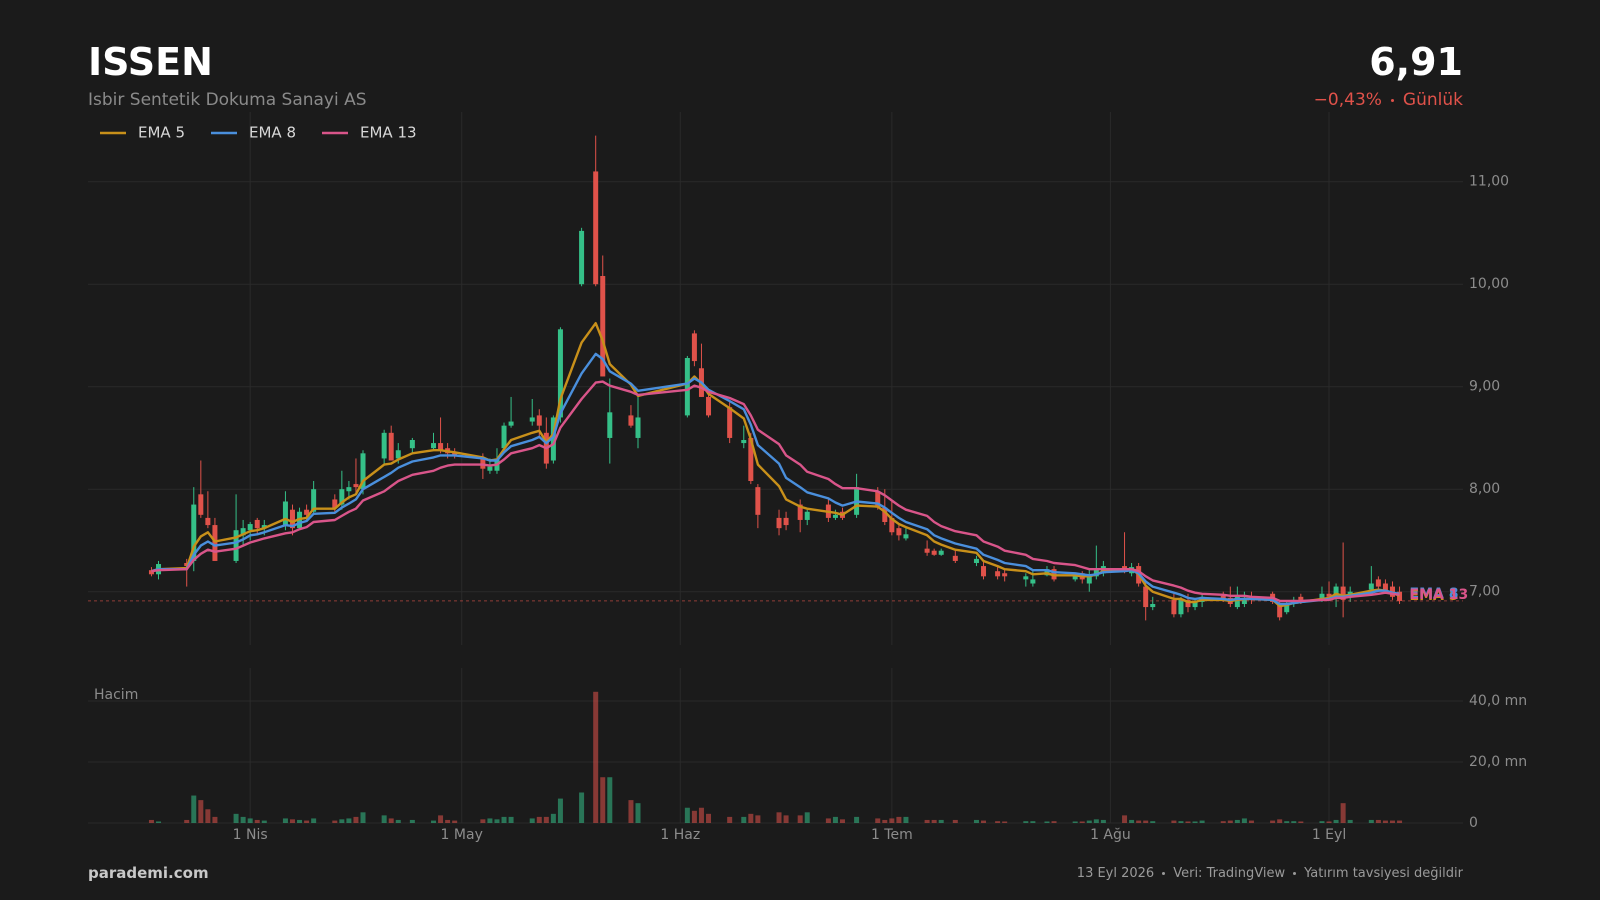 The height and width of the screenshot is (900, 1600). I want to click on volume-tick-label: 40,0 mn, so click(1498, 701).